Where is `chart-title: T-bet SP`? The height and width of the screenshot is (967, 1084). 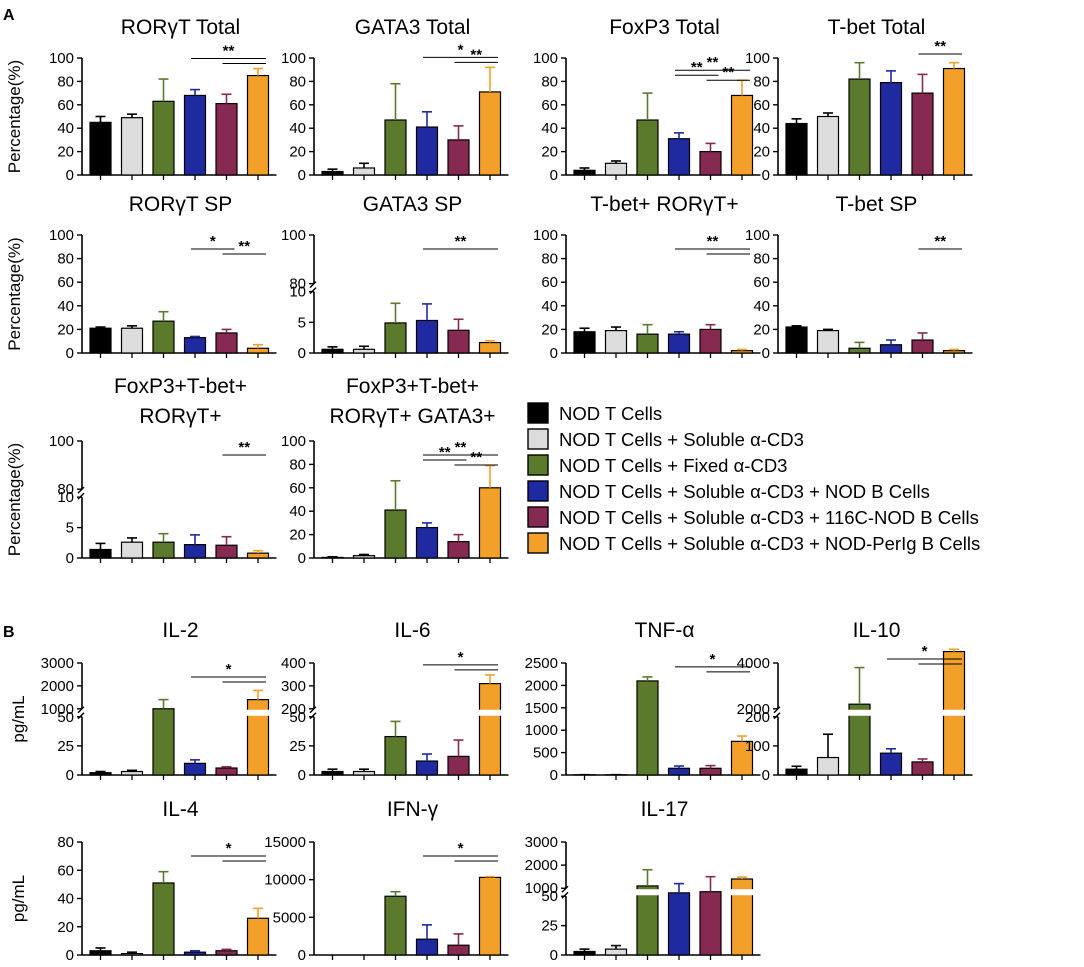
chart-title: T-bet SP is located at coordinates (877, 204).